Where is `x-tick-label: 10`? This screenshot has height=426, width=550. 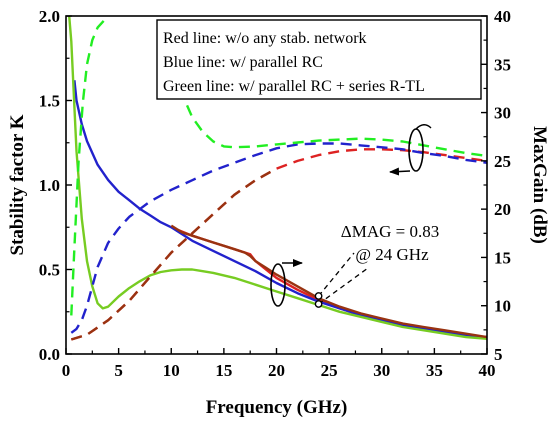 x-tick-label: 10 is located at coordinates (171, 370).